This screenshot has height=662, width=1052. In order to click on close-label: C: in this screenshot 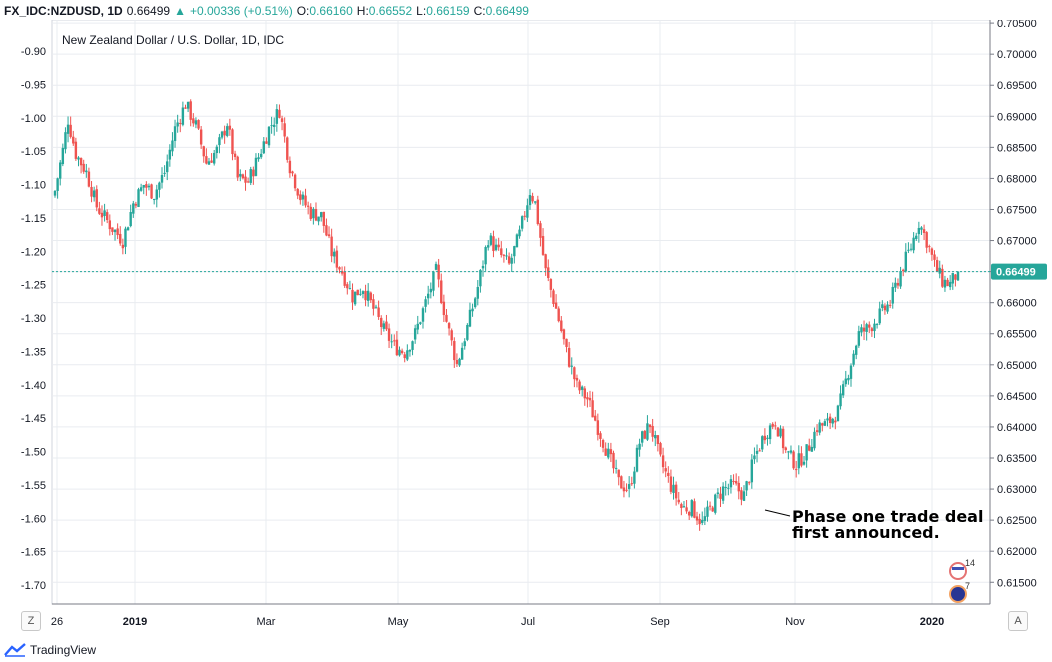, I will do `click(479, 11)`.